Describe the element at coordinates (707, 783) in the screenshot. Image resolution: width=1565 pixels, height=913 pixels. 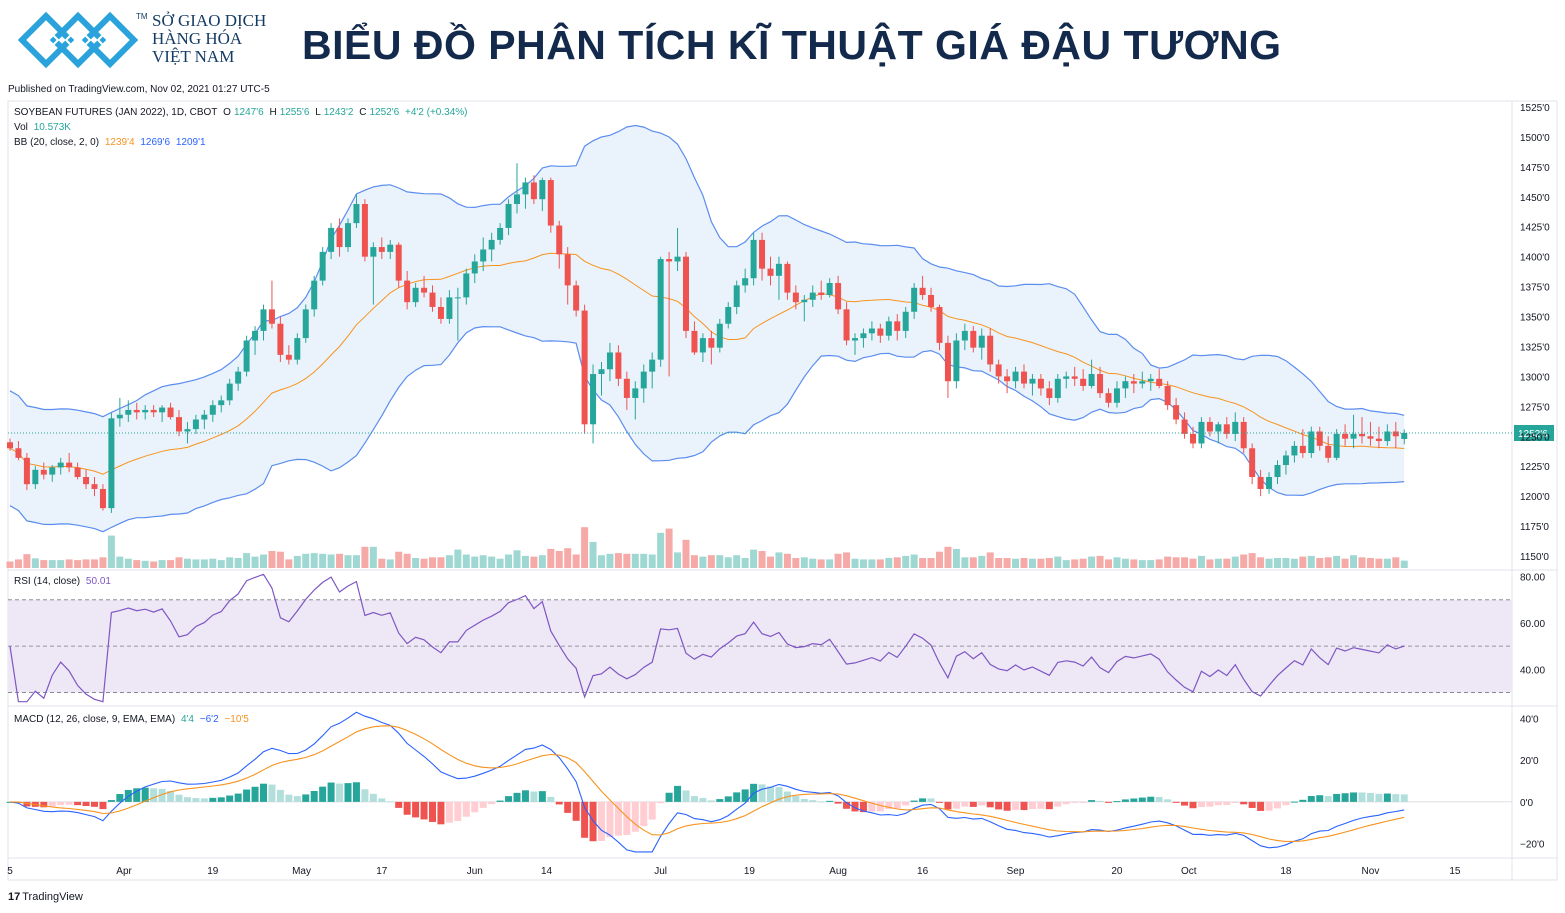
I see `signal-line` at that location.